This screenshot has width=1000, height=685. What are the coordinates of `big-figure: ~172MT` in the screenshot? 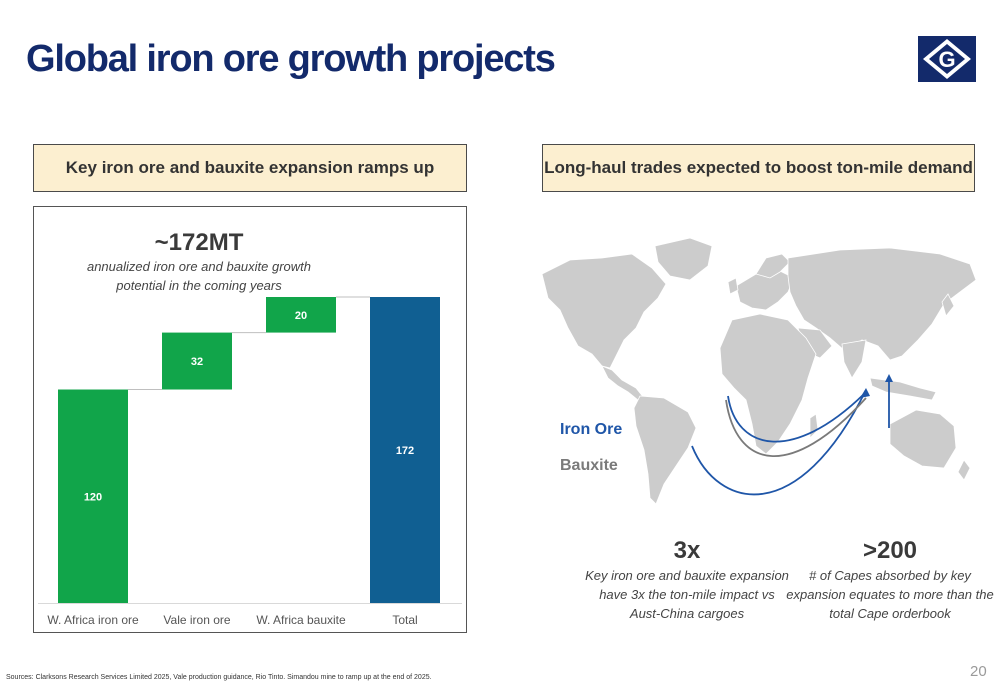 It's located at (199, 242).